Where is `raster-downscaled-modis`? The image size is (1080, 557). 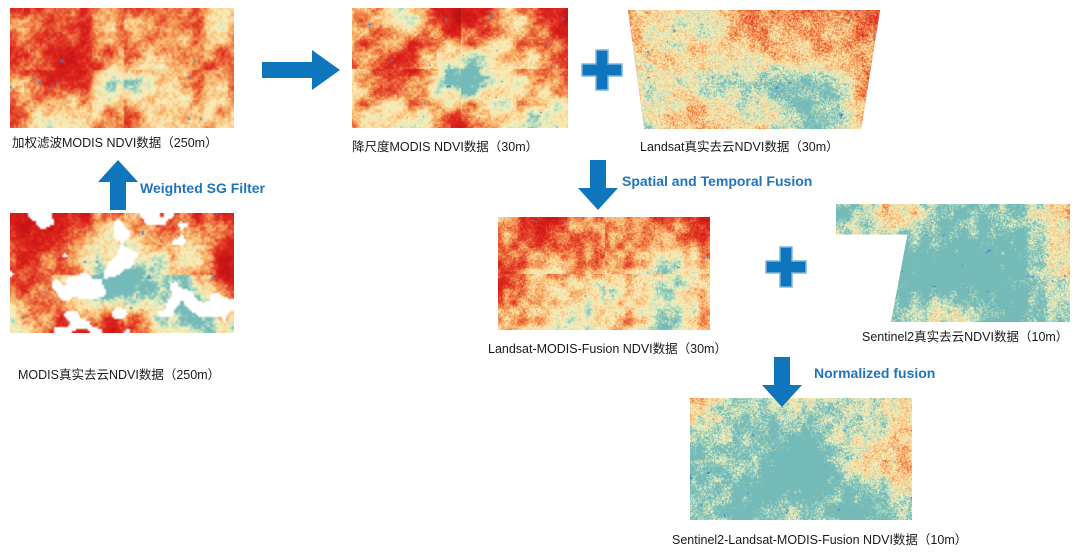
raster-downscaled-modis is located at coordinates (460, 68).